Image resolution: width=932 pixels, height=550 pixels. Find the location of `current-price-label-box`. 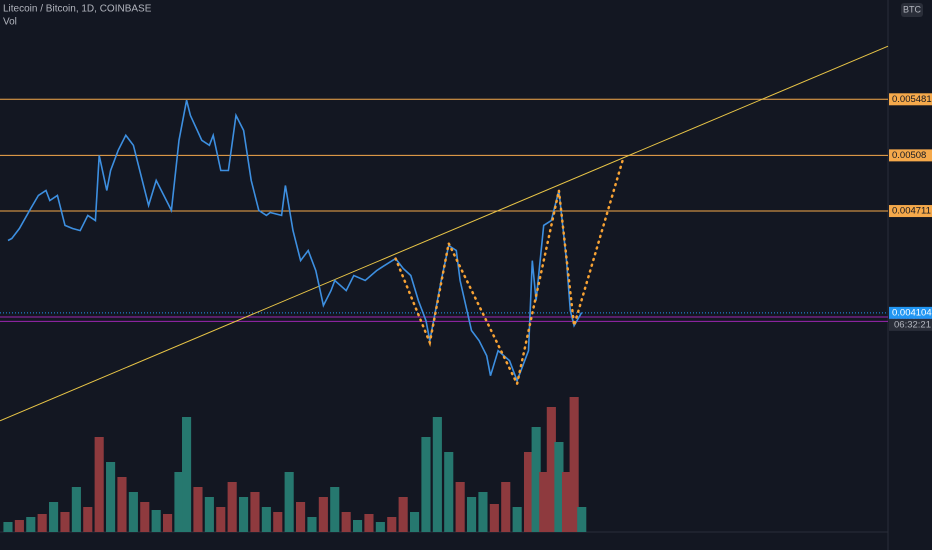

current-price-label-box is located at coordinates (910, 312).